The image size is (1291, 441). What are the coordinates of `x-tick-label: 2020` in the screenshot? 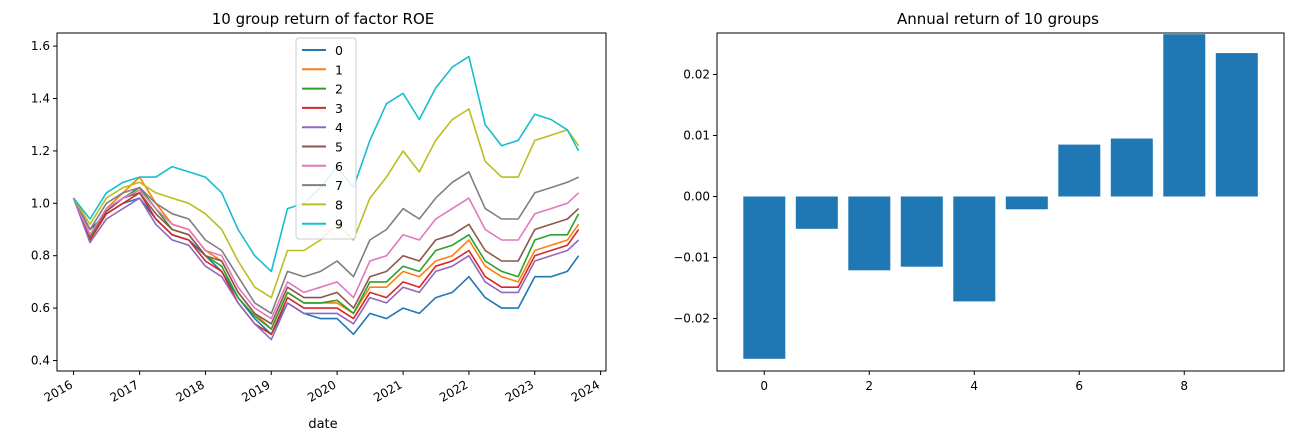 It's located at (321, 390).